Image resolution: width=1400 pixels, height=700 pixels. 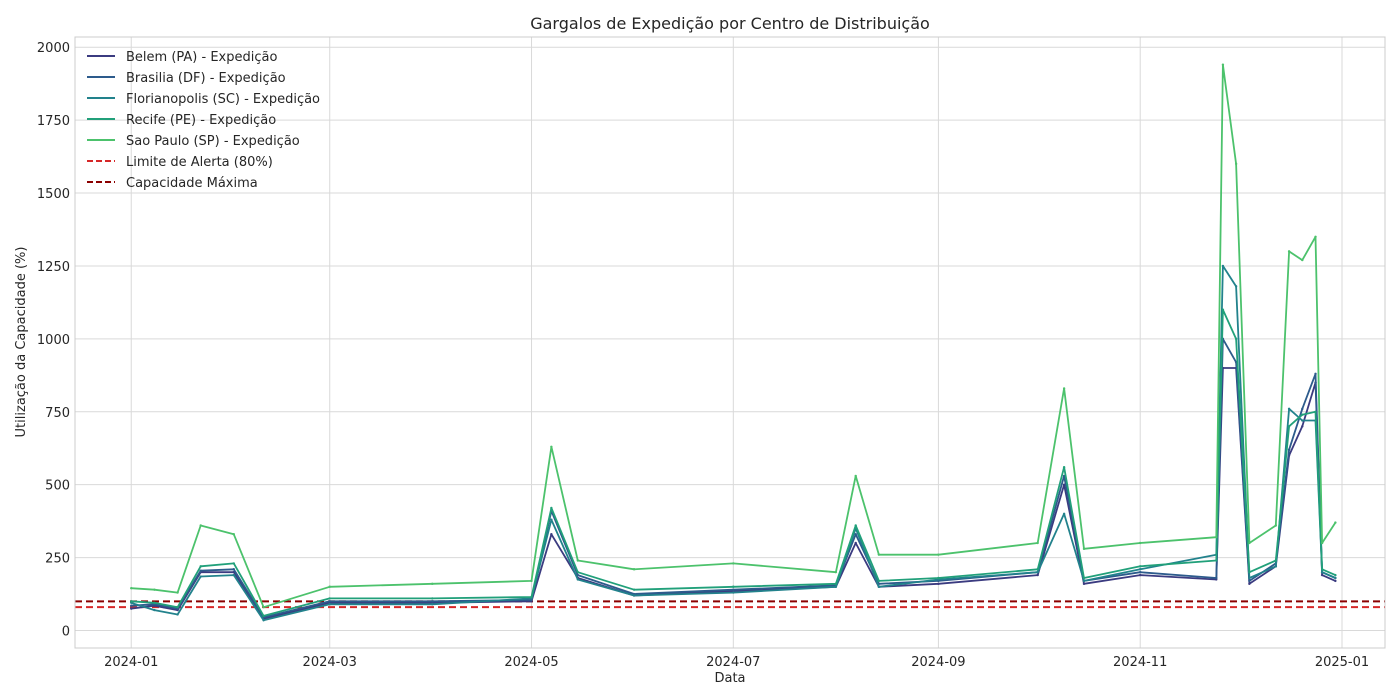 I want to click on x-tick-label: 2024-11, so click(x=1140, y=662).